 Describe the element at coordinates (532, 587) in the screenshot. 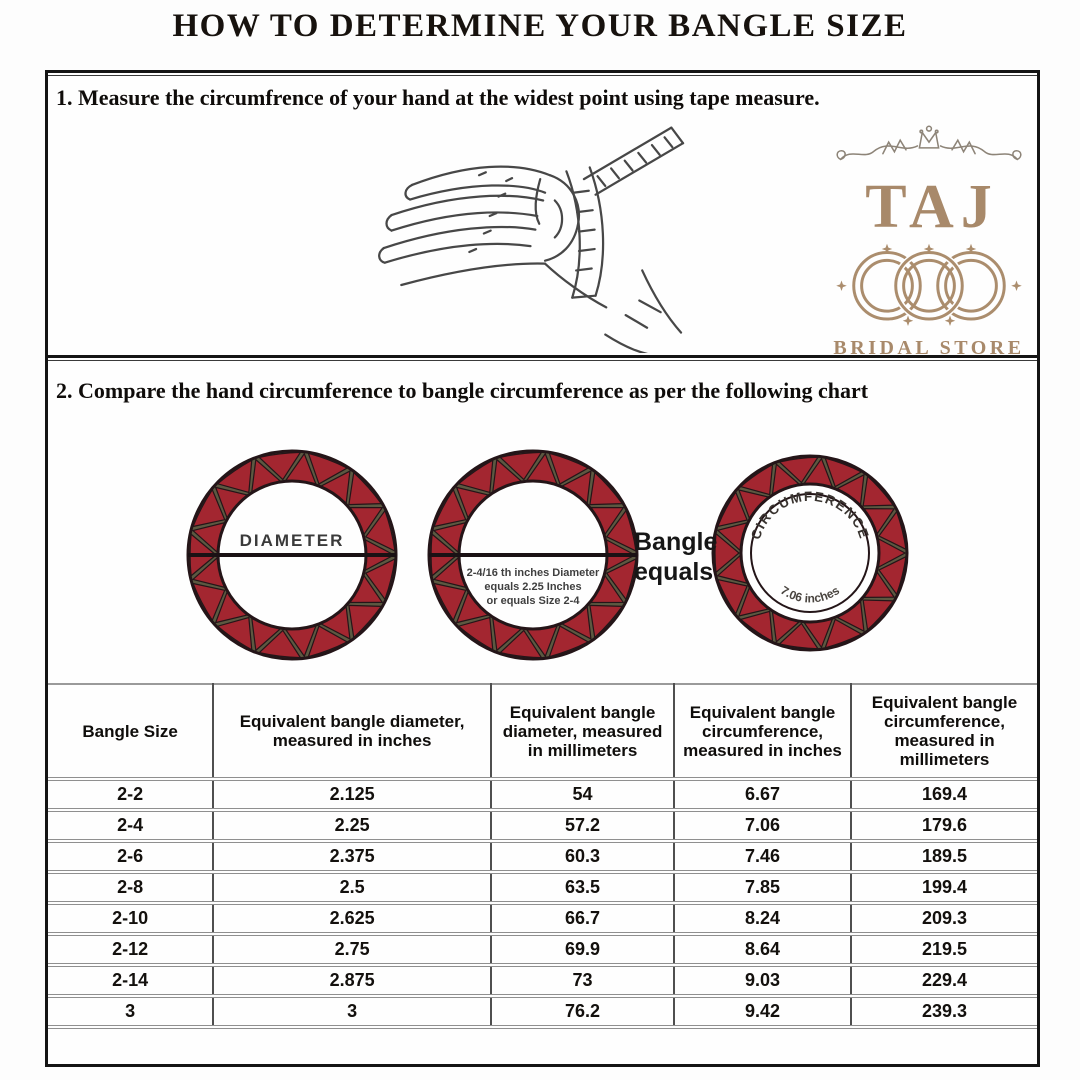

I see `ring-note-line2: equals 2.25 Inches` at that location.